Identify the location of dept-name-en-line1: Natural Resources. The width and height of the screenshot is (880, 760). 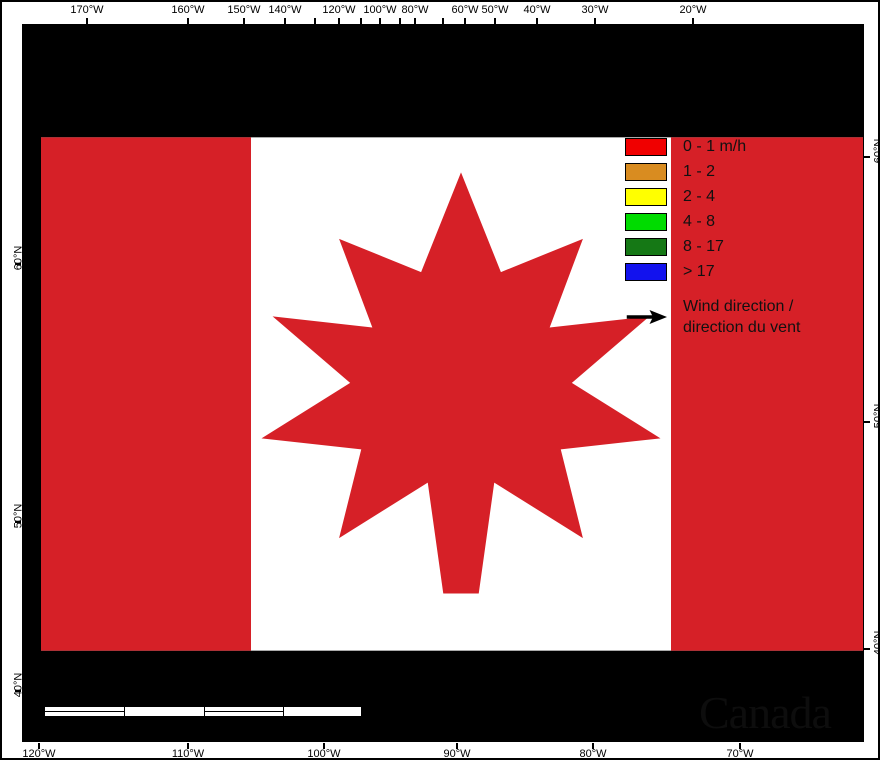
(141, 45).